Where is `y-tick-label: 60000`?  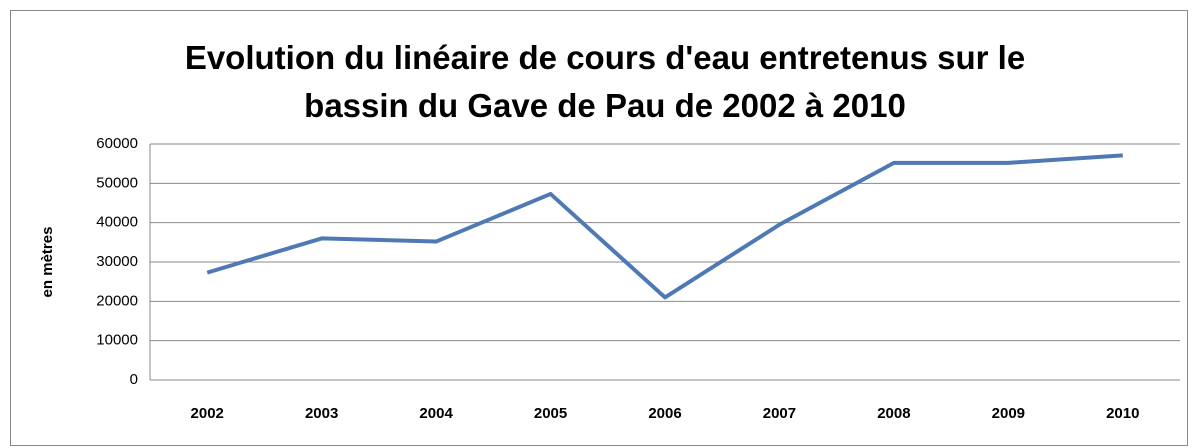 y-tick-label: 60000 is located at coordinates (117, 143).